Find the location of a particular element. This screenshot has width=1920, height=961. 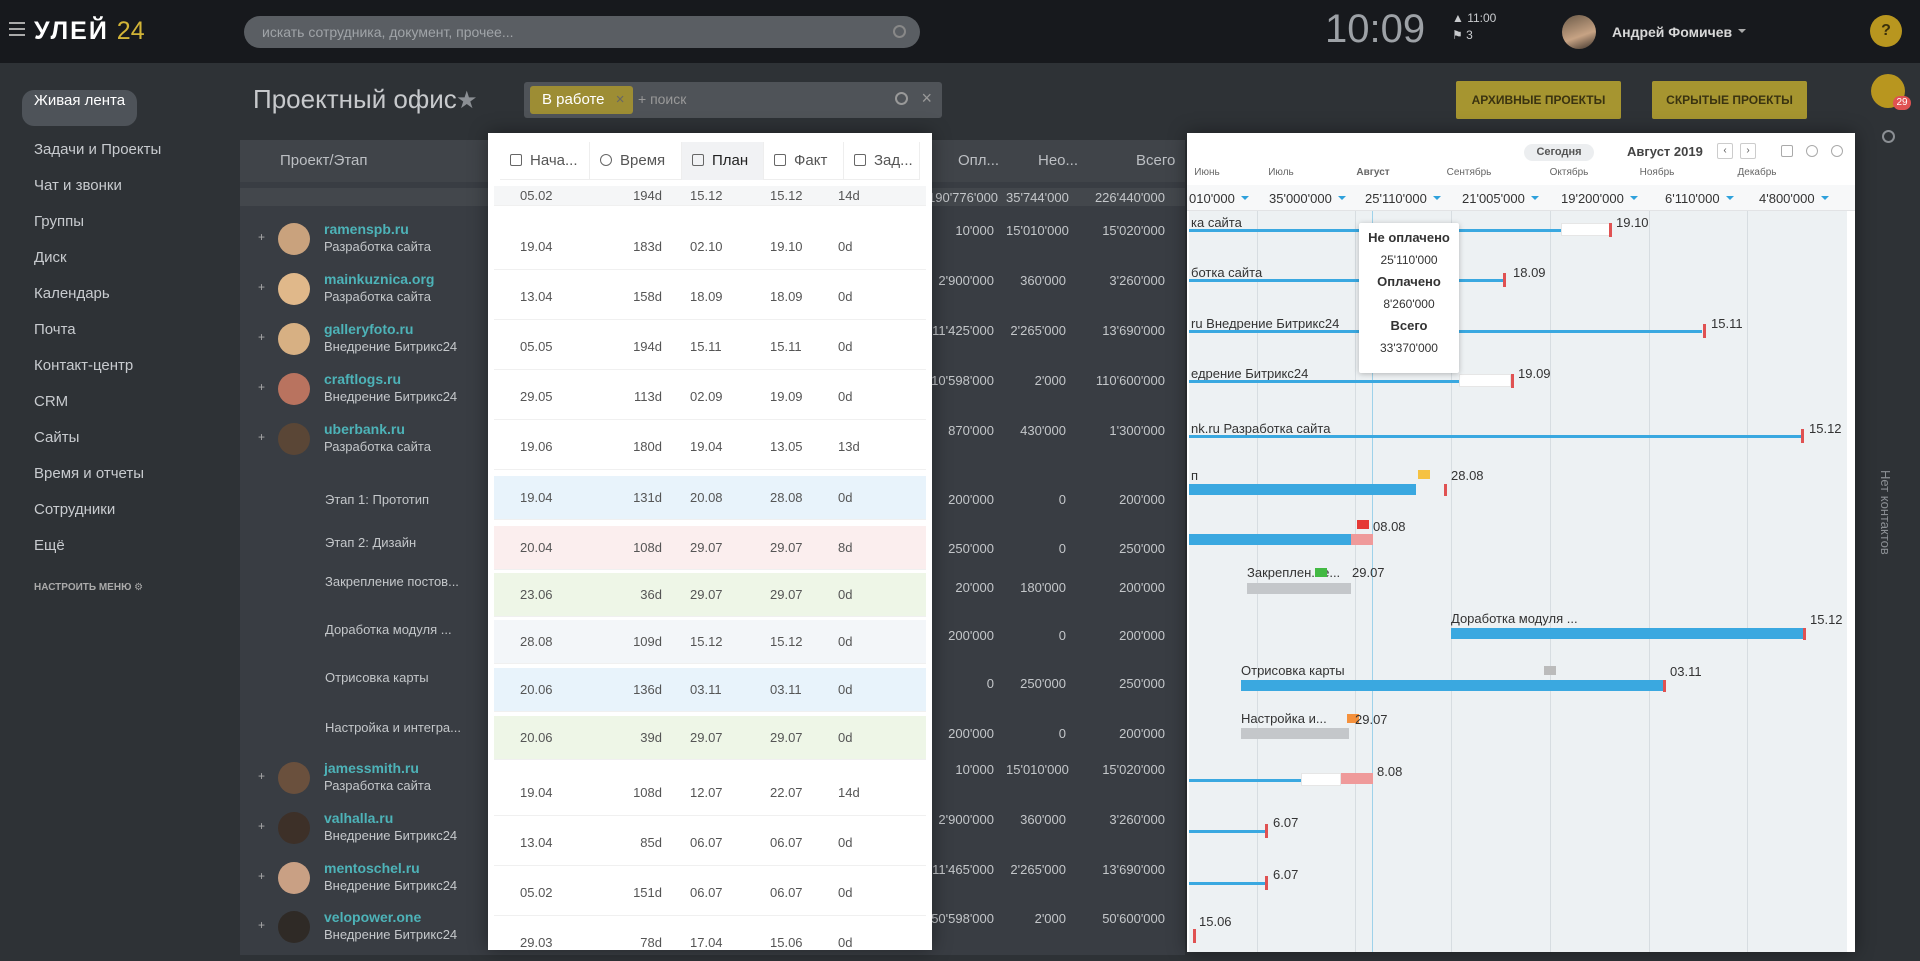

col-time: Время is located at coordinates (636, 161).